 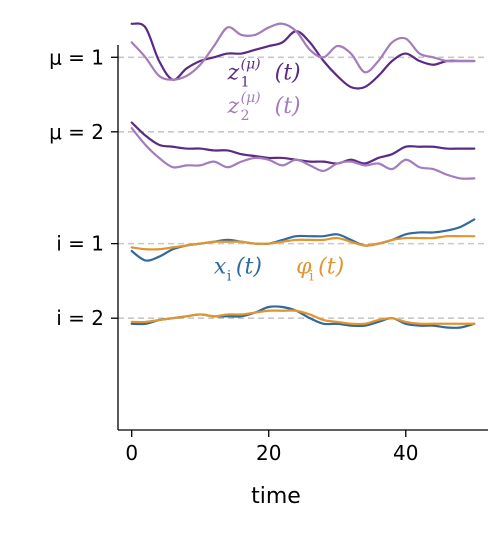 What do you see at coordinates (264, 107) in the screenshot?
I see `annotation-z2: z (μ) 2 (t)` at bounding box center [264, 107].